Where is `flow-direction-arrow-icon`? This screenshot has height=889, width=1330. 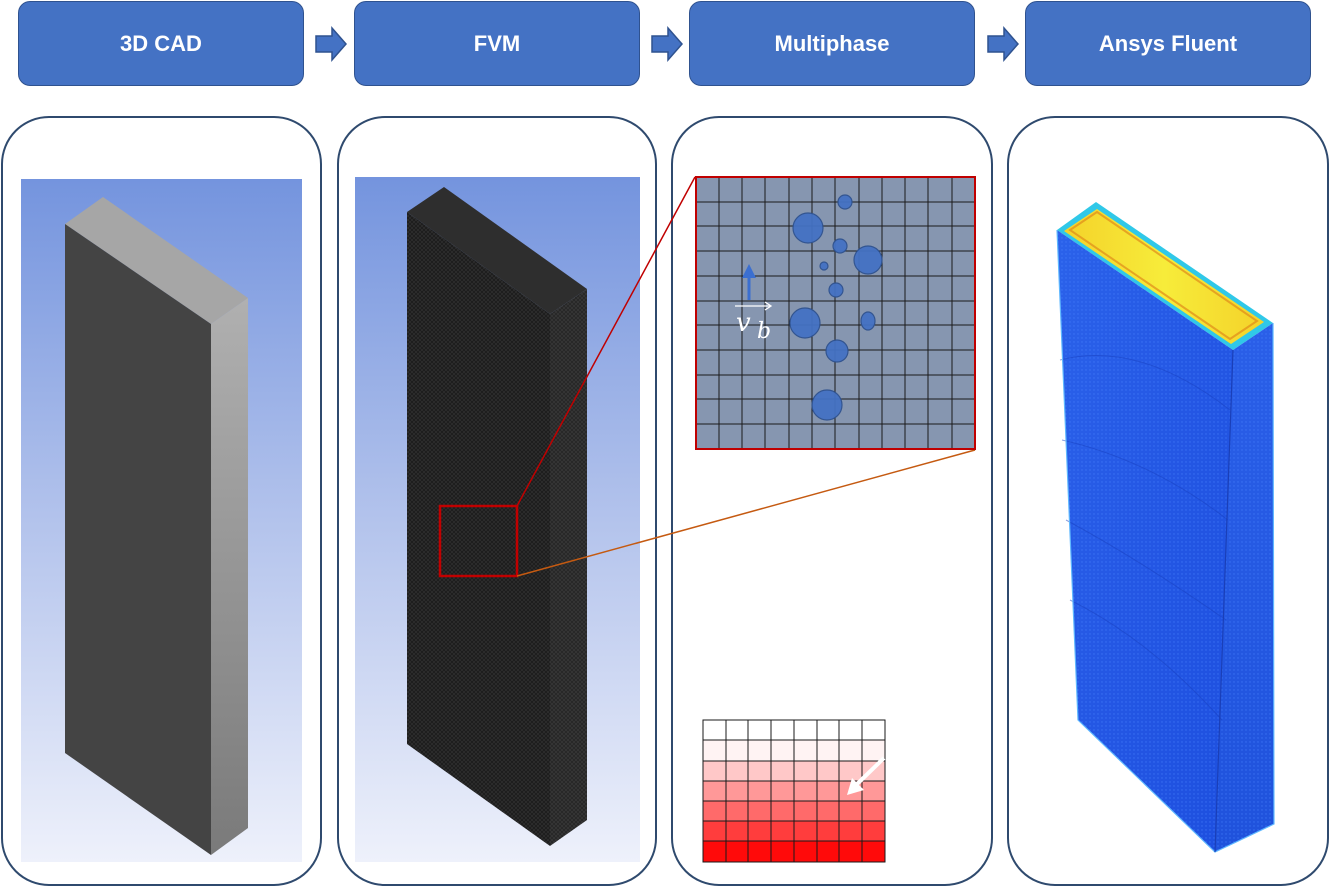
flow-direction-arrow-icon is located at coordinates (869, 772).